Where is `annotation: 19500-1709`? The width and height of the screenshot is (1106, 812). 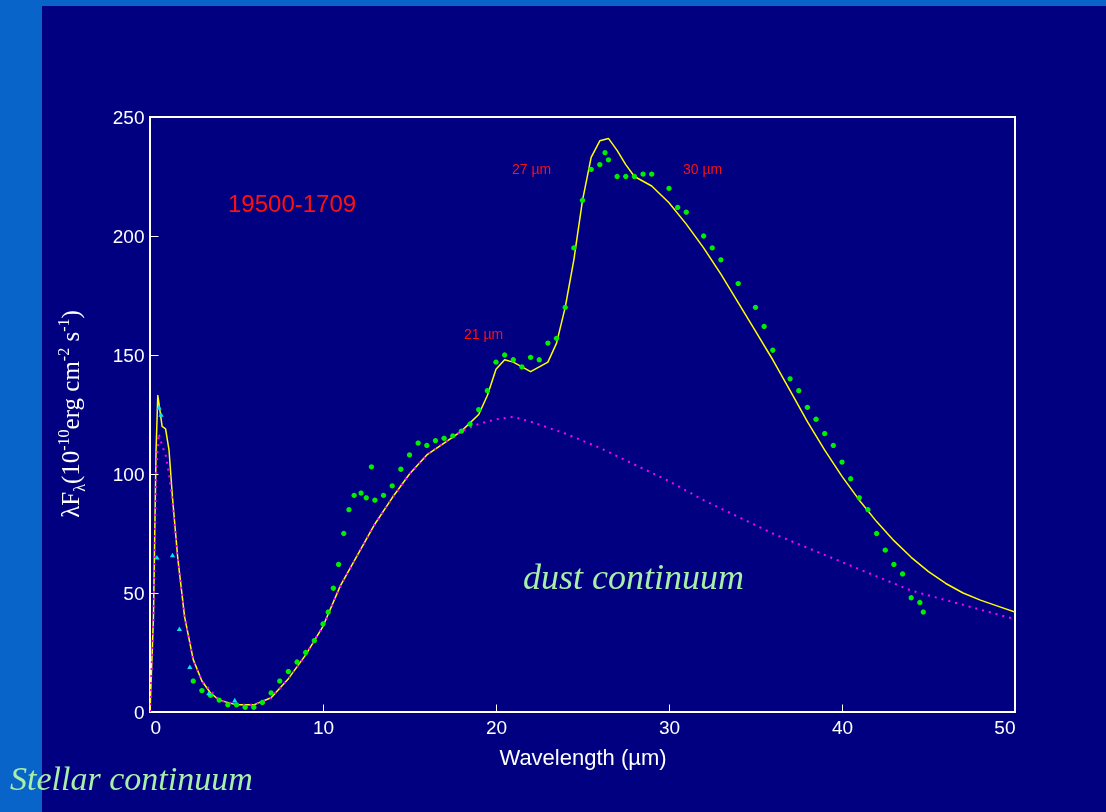
annotation: 19500-1709 is located at coordinates (292, 204).